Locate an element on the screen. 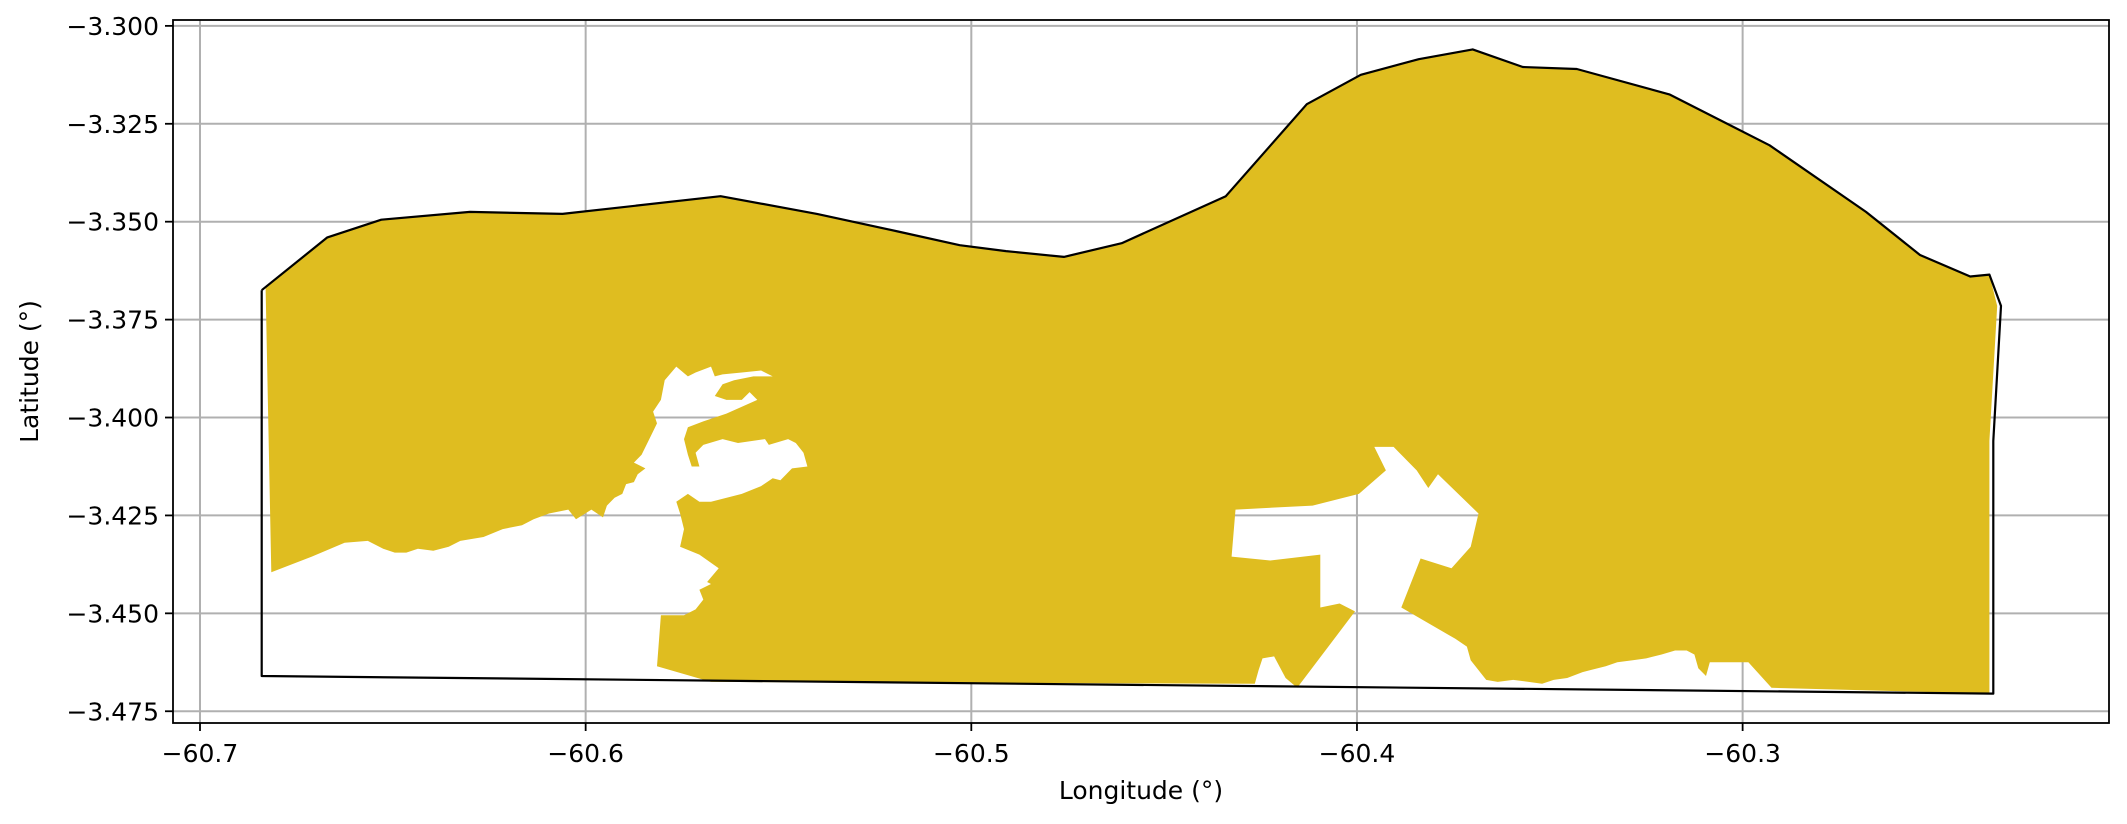 This screenshot has height=824, width=2127. y-tick-label: −3.400 is located at coordinates (112, 418).